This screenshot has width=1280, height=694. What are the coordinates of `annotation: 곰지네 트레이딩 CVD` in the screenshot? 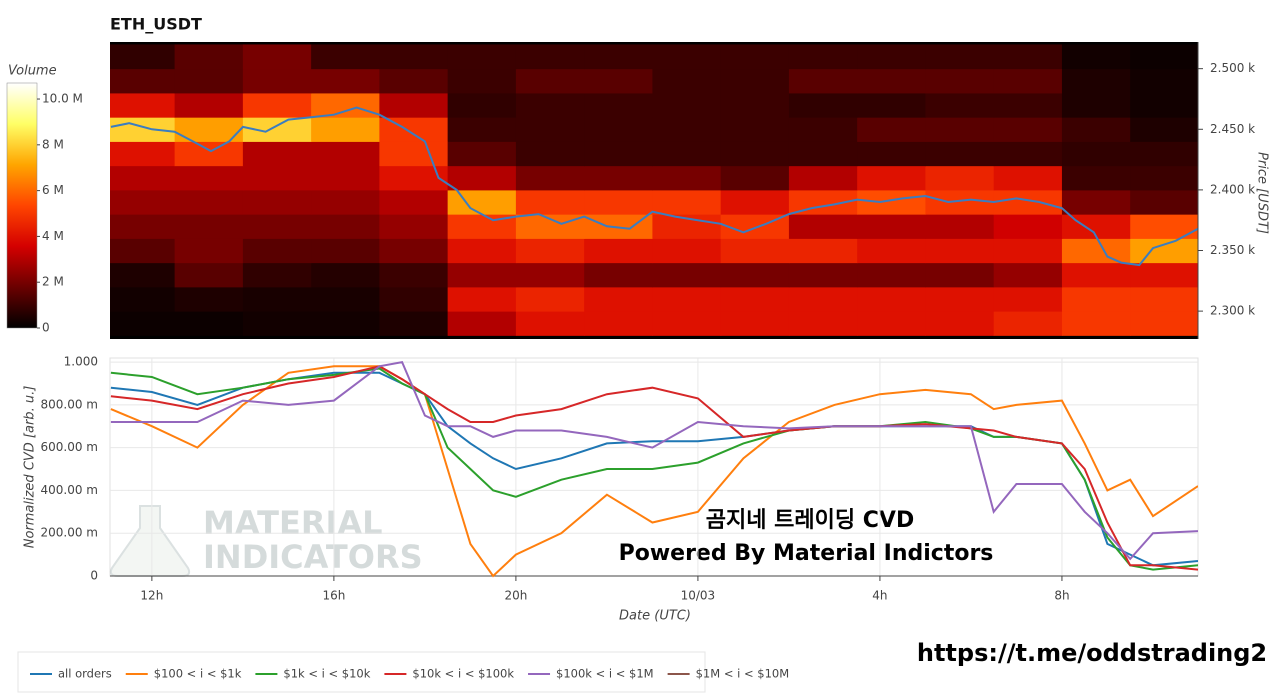 It's located at (810, 520).